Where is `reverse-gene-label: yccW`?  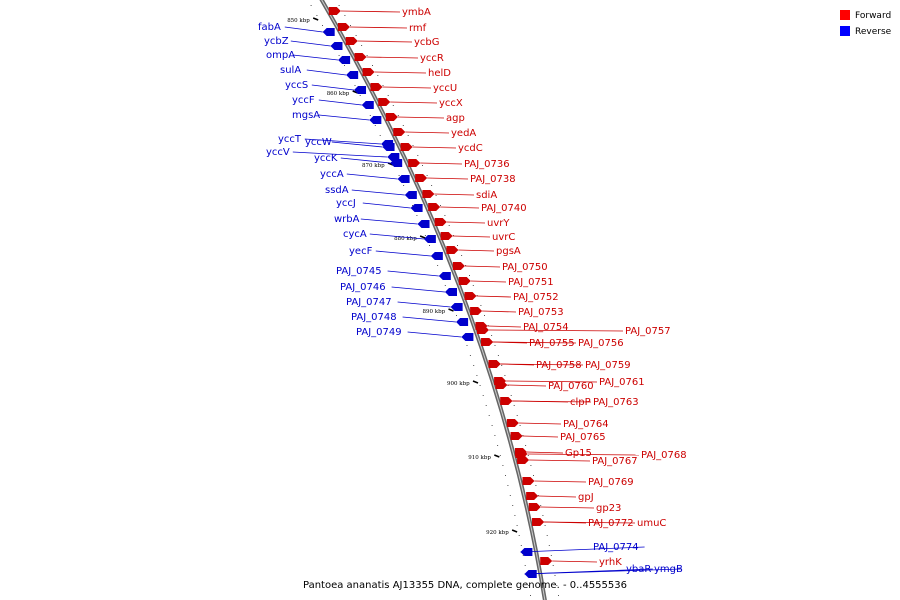 reverse-gene-label: yccW is located at coordinates (318, 142).